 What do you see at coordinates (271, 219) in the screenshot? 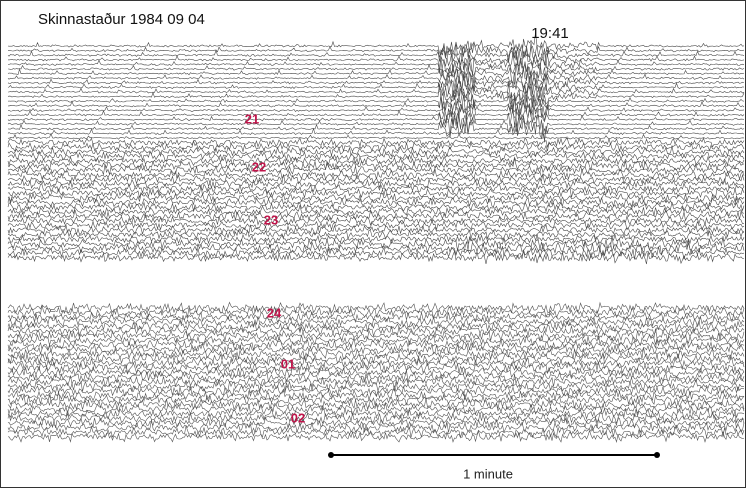
I see `hour-label: 23` at bounding box center [271, 219].